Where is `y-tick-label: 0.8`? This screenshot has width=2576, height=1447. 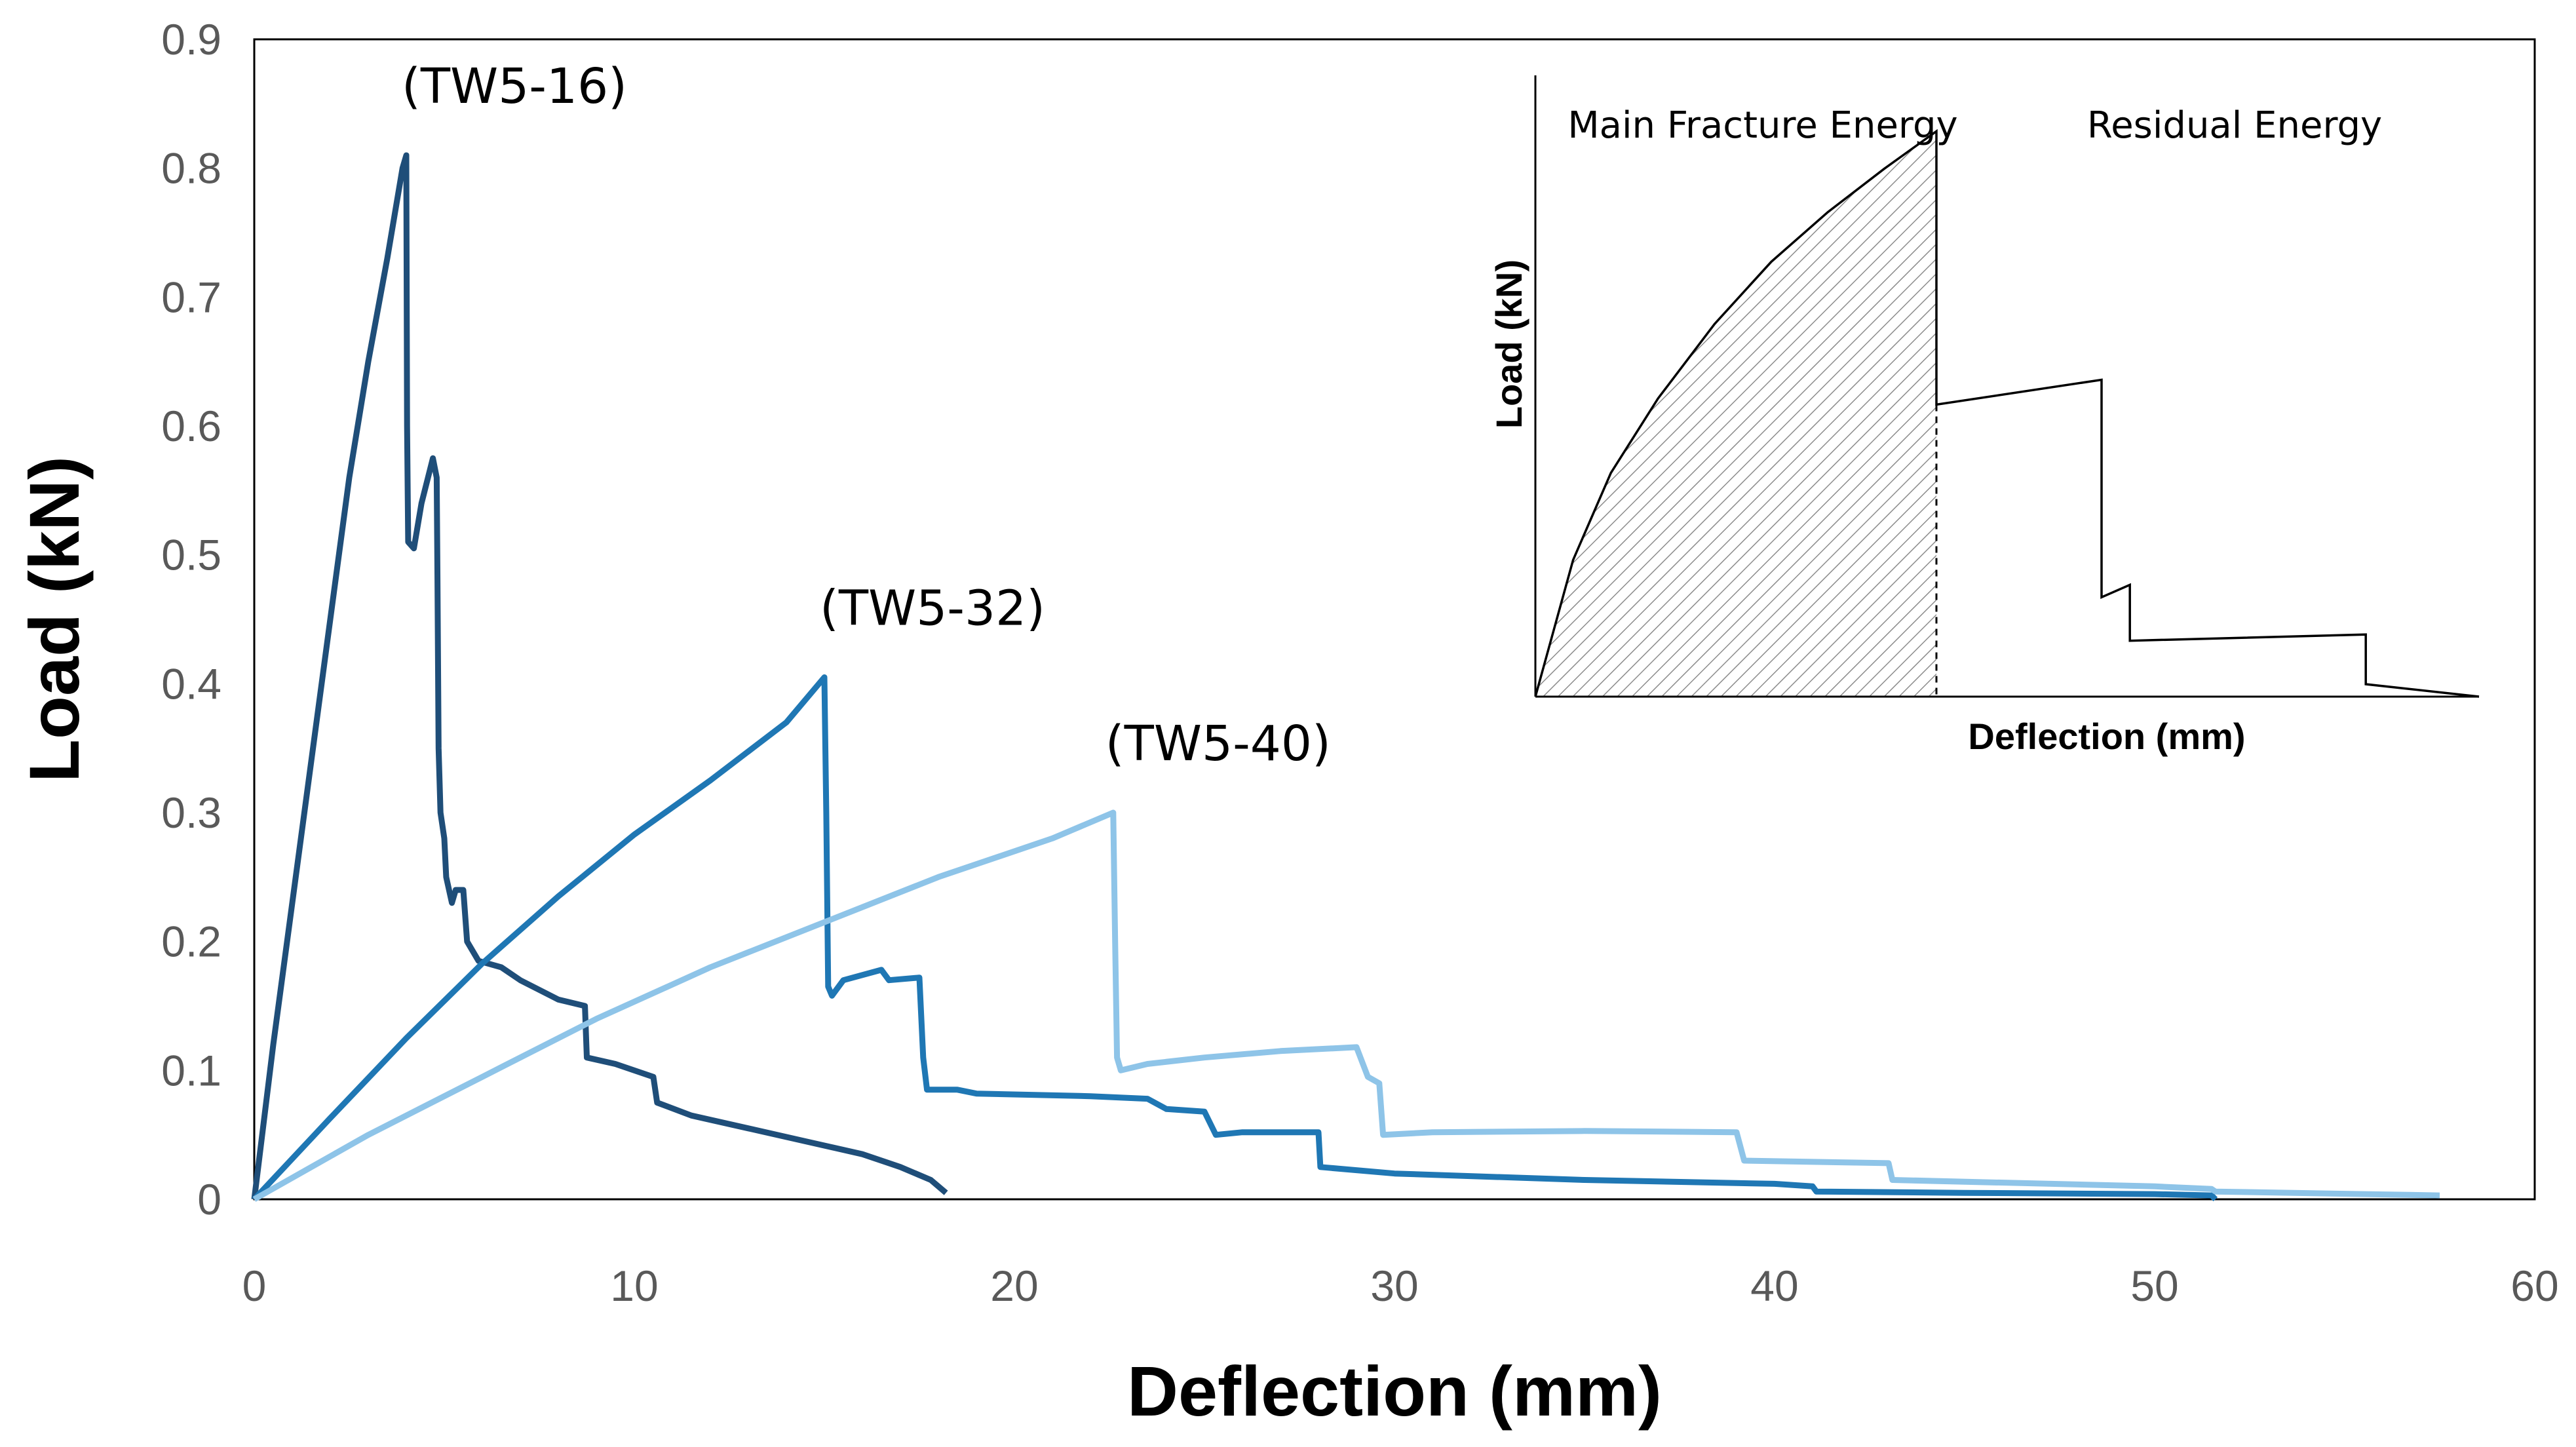 y-tick-label: 0.8 is located at coordinates (191, 169).